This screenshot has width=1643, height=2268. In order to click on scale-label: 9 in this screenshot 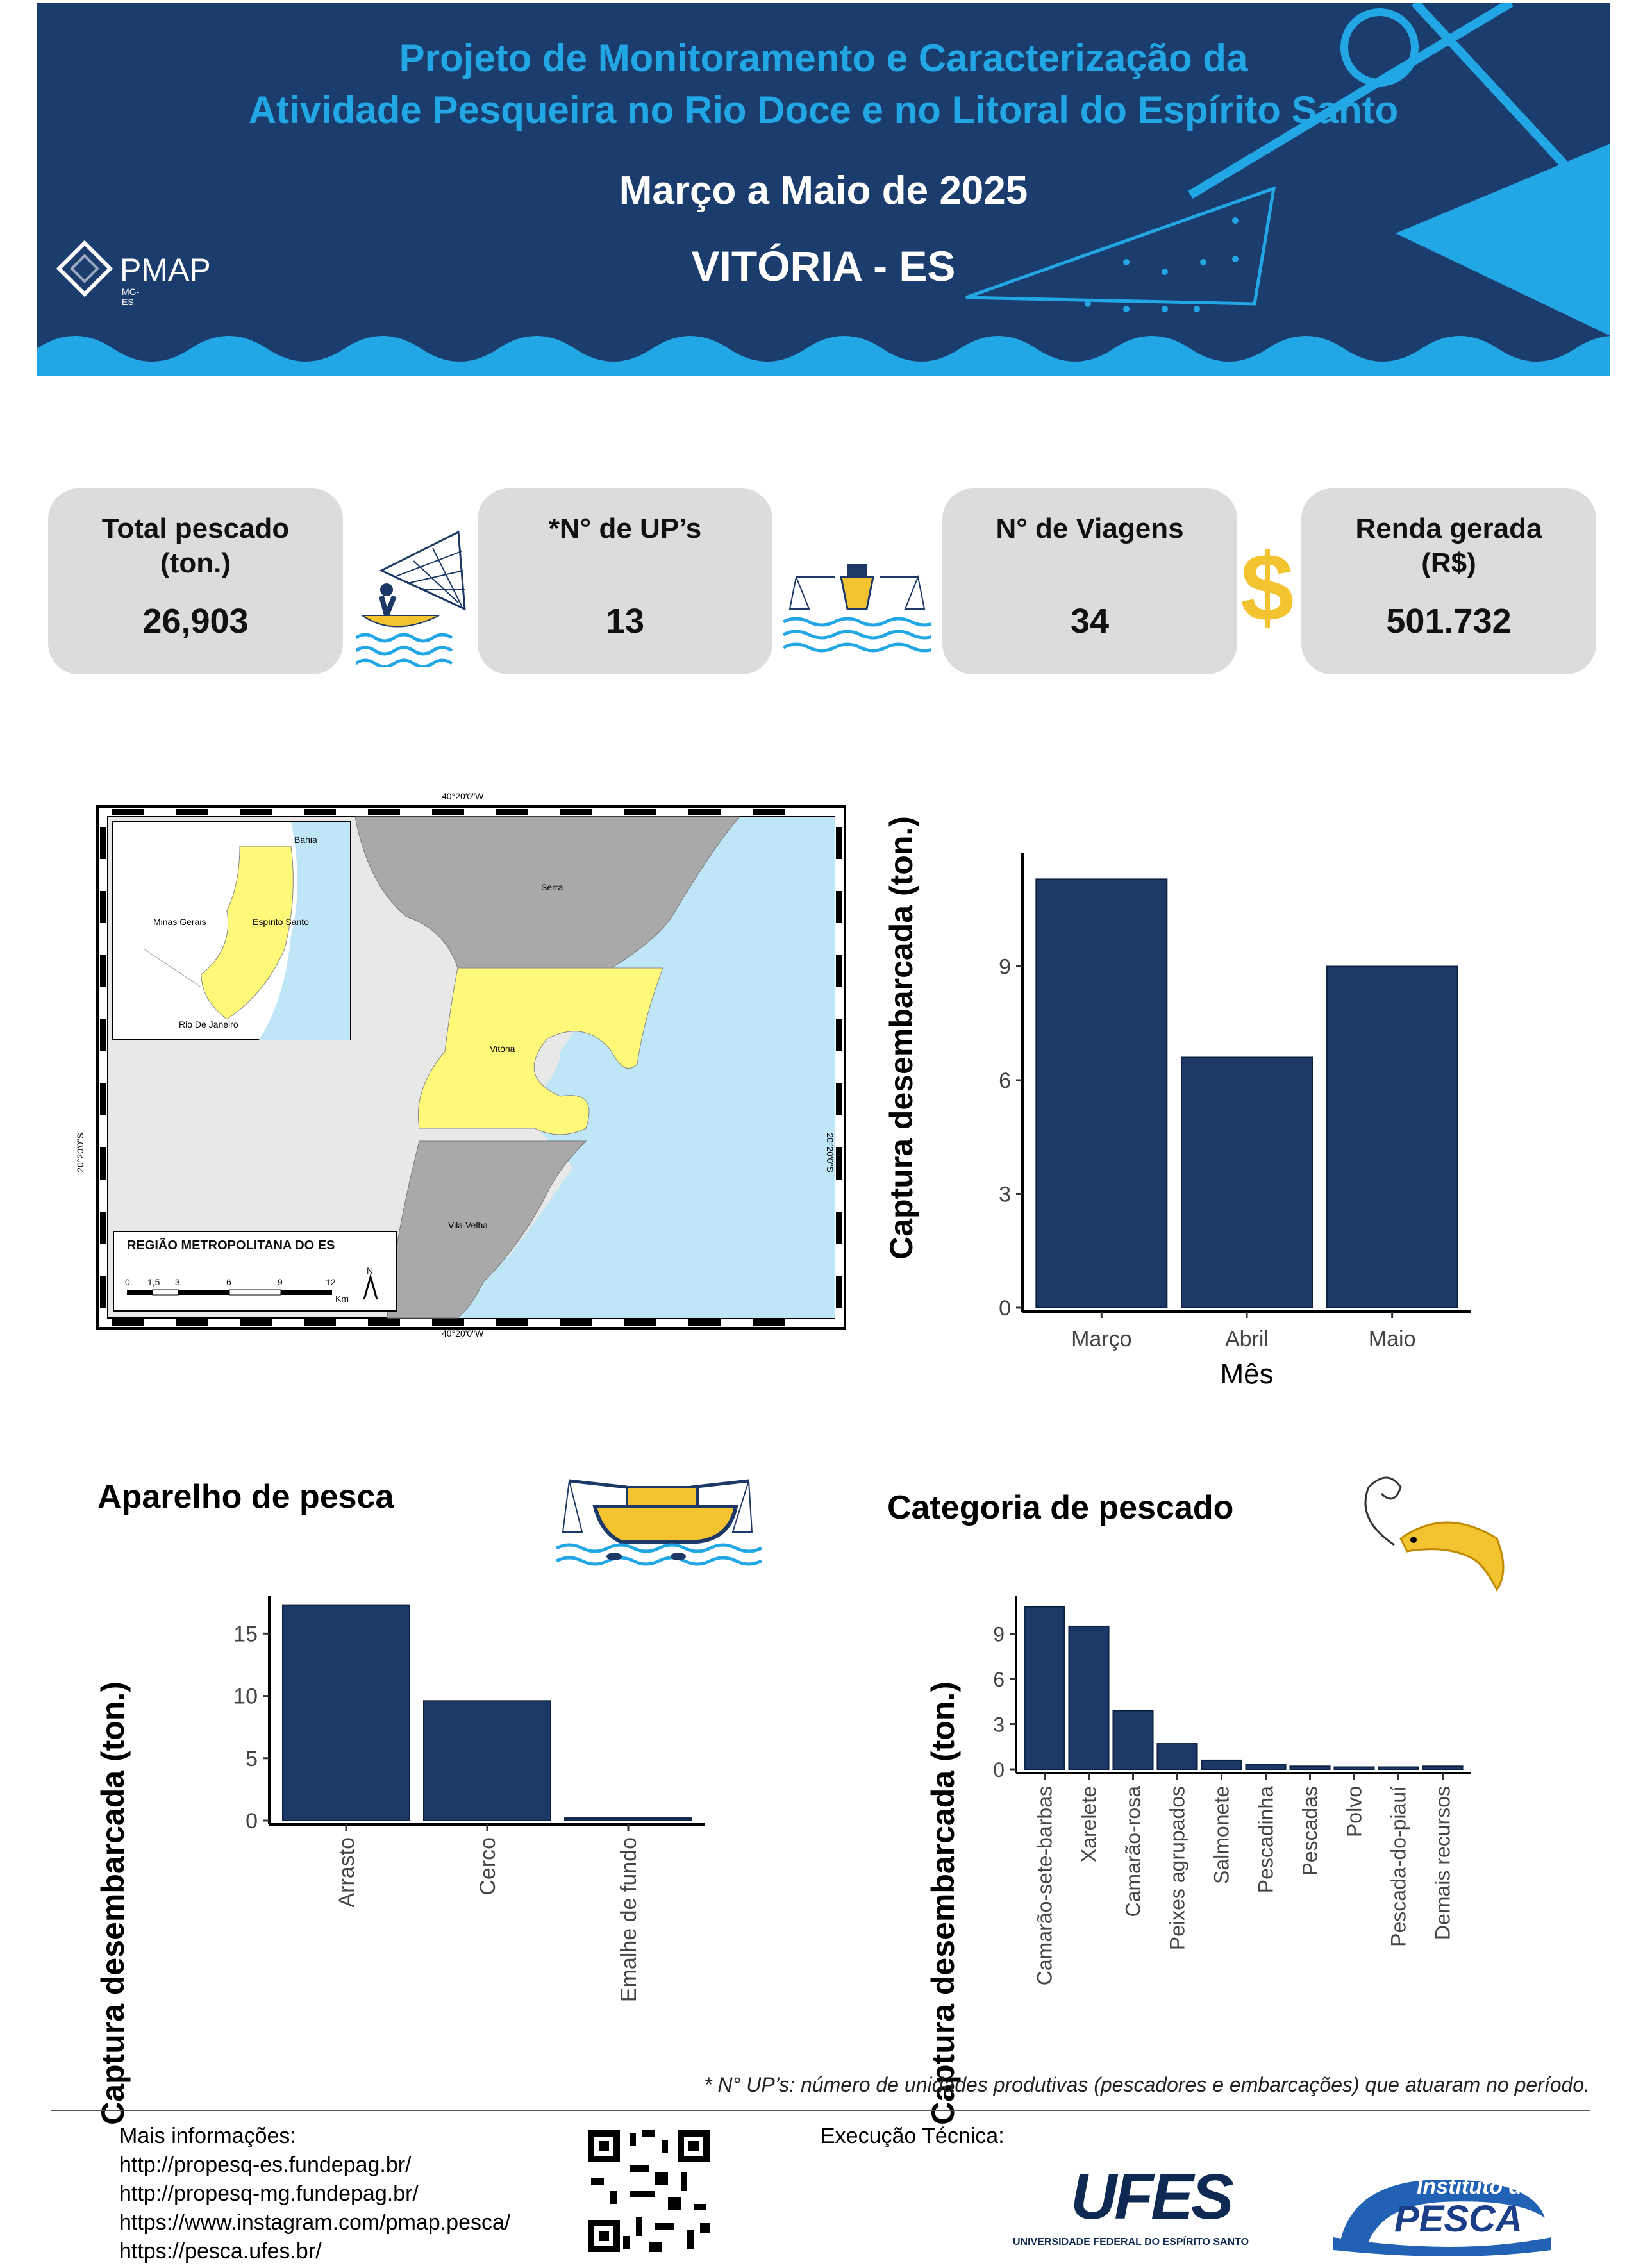, I will do `click(280, 1282)`.